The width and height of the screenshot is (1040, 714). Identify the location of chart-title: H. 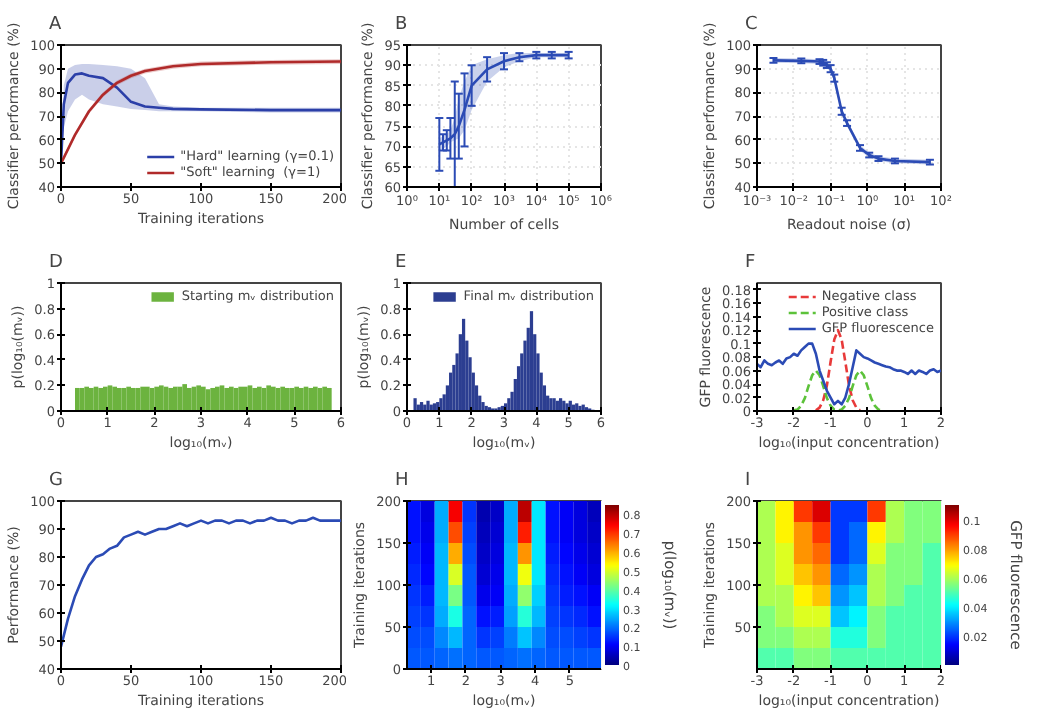
(402, 481).